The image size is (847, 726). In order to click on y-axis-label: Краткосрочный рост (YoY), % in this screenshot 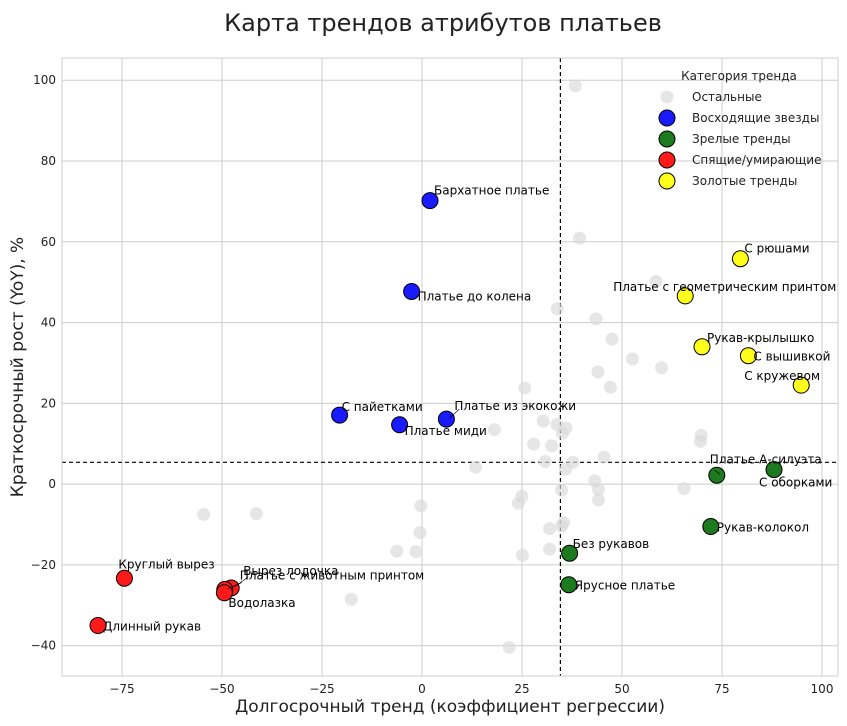, I will do `click(18, 367)`.